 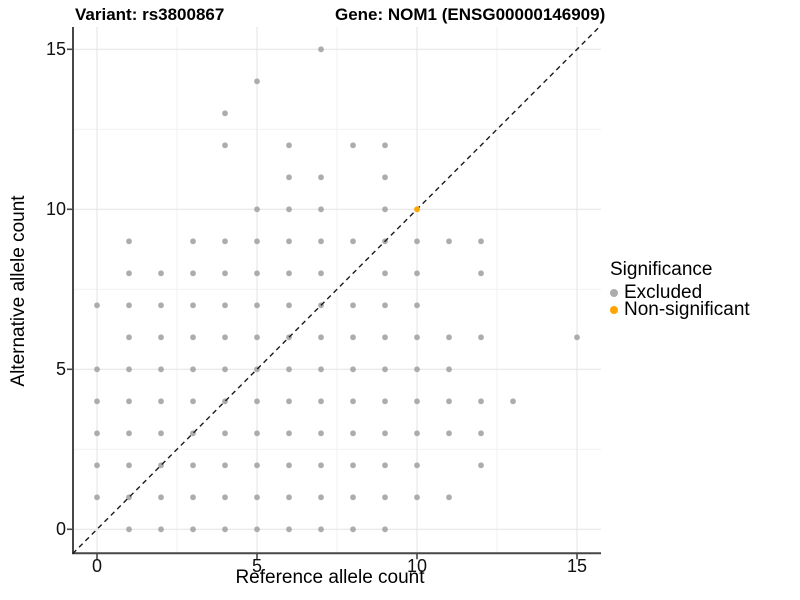 I want to click on x-tick-label: 0, so click(x=96, y=566).